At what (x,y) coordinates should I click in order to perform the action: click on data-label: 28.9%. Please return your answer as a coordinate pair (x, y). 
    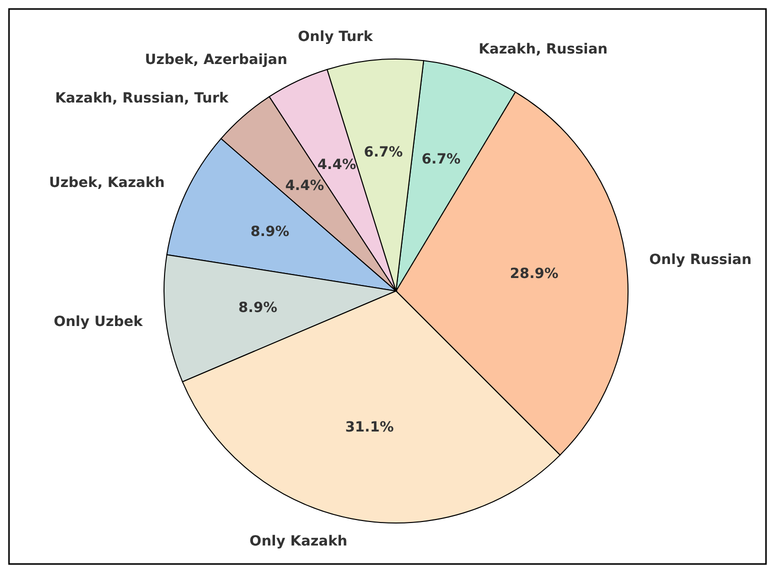
    Looking at the image, I should click on (534, 274).